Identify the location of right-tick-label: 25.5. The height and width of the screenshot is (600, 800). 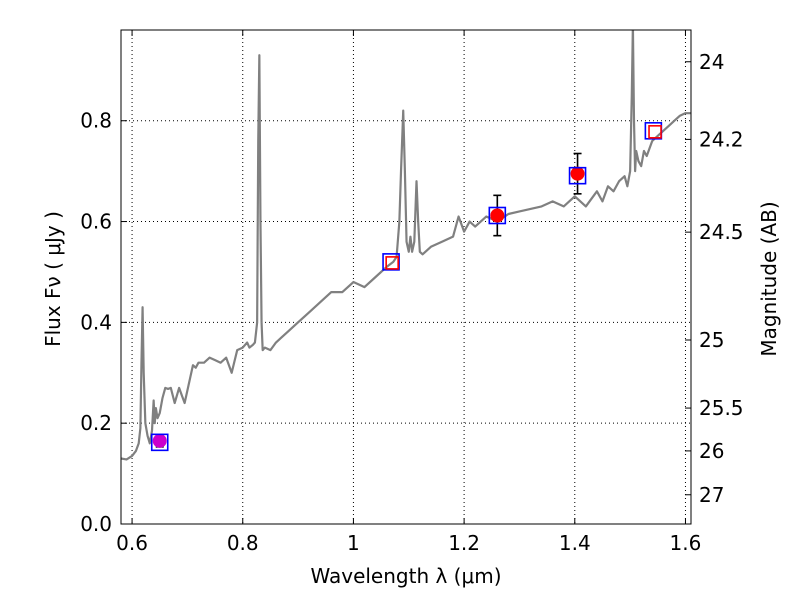
(721, 408).